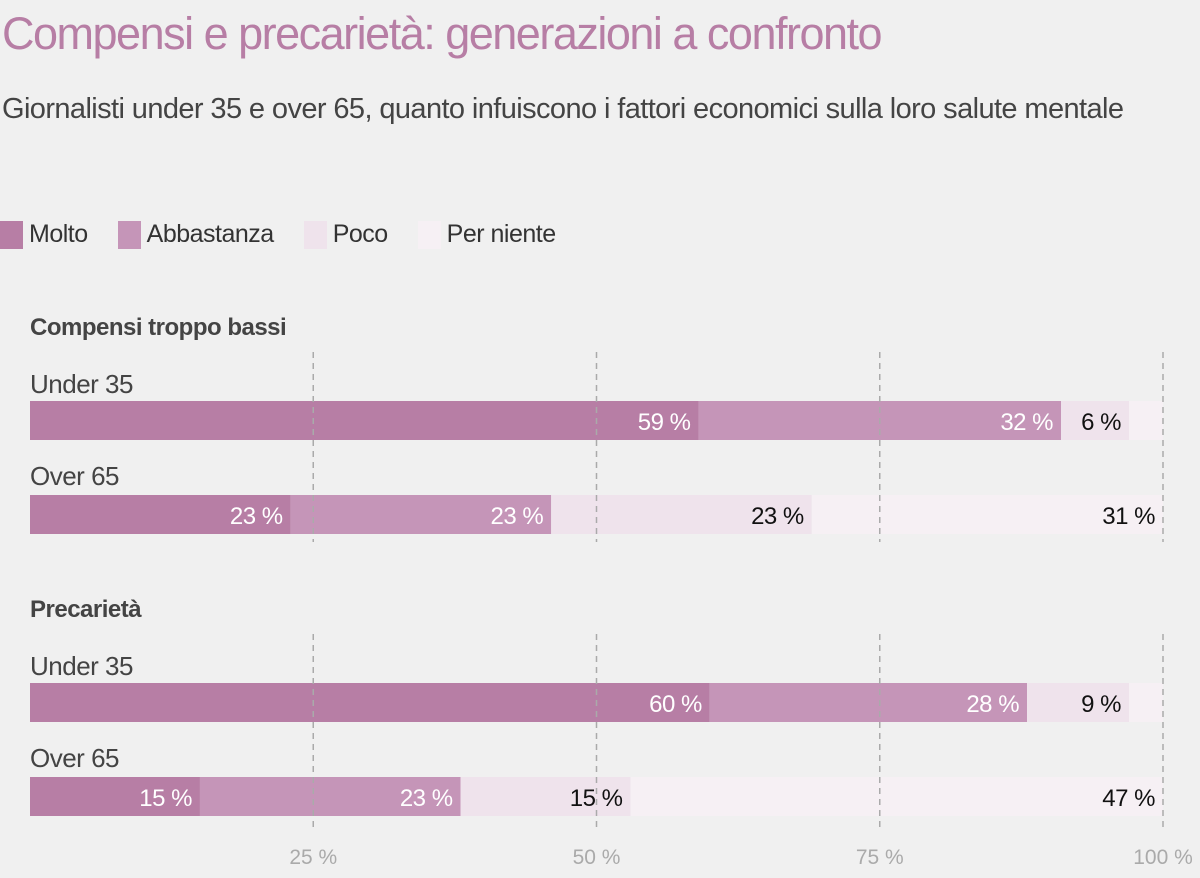 The image size is (1200, 878). Describe the element at coordinates (158, 327) in the screenshot. I see `group-title: Compensi troppo bassi` at that location.